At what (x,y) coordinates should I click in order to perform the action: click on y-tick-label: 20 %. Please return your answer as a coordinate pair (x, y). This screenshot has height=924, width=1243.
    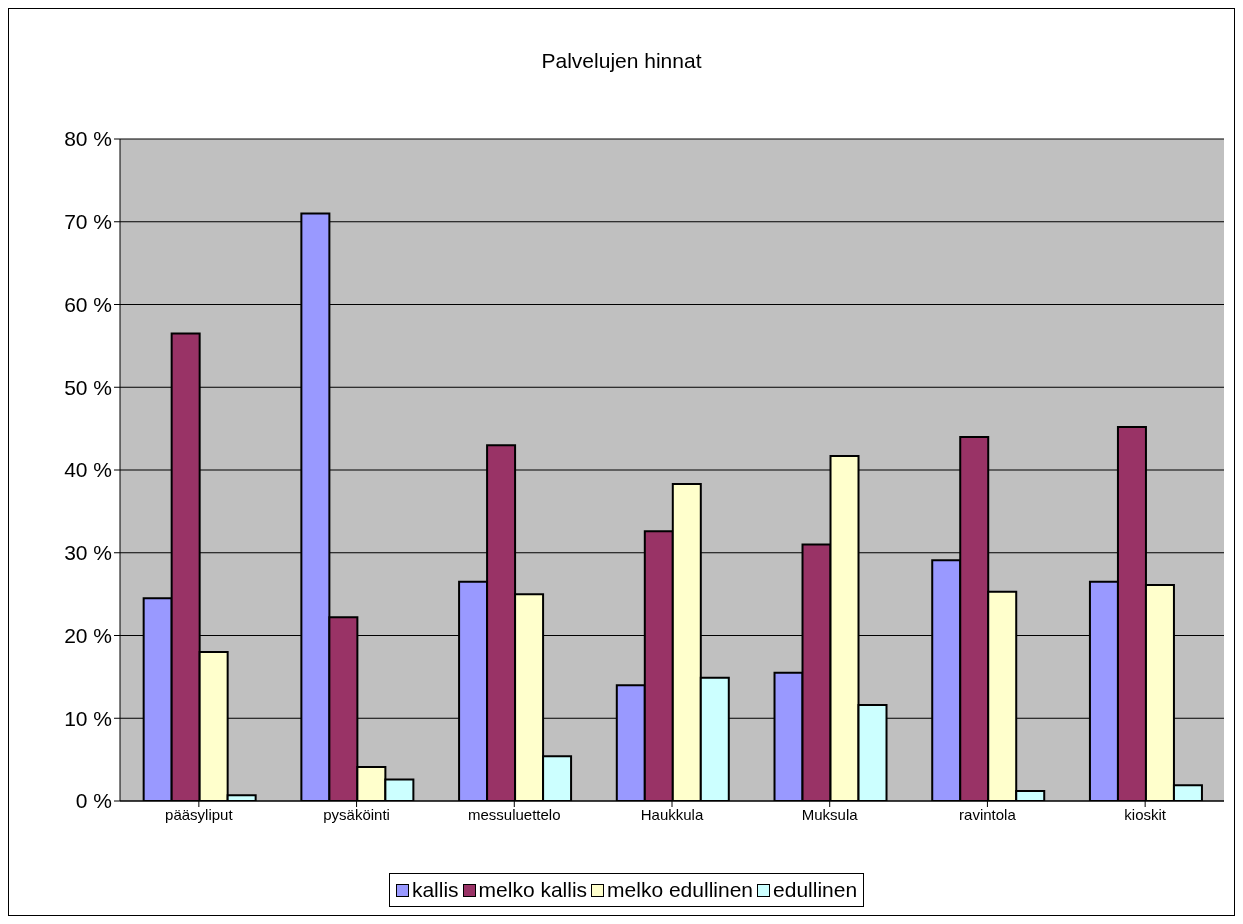
    Looking at the image, I should click on (88, 635).